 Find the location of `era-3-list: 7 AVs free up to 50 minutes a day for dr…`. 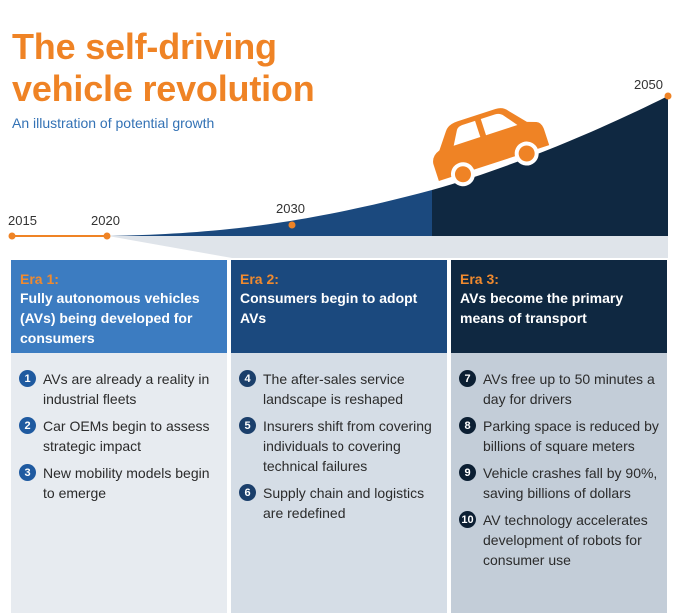

era-3-list: 7 AVs free up to 50 minutes a day for dr… is located at coordinates (559, 483).